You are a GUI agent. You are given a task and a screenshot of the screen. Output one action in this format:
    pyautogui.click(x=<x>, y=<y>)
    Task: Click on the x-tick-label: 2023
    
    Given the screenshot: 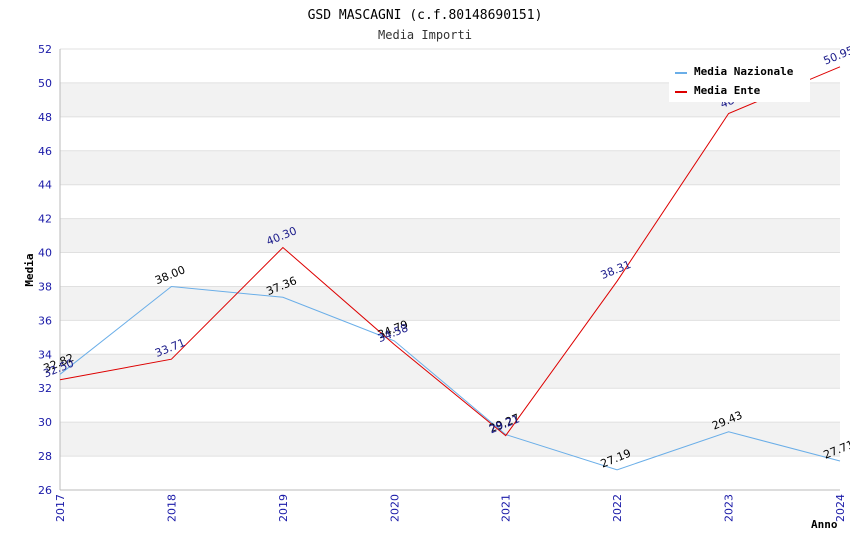 What is the action you would take?
    pyautogui.click(x=729, y=508)
    